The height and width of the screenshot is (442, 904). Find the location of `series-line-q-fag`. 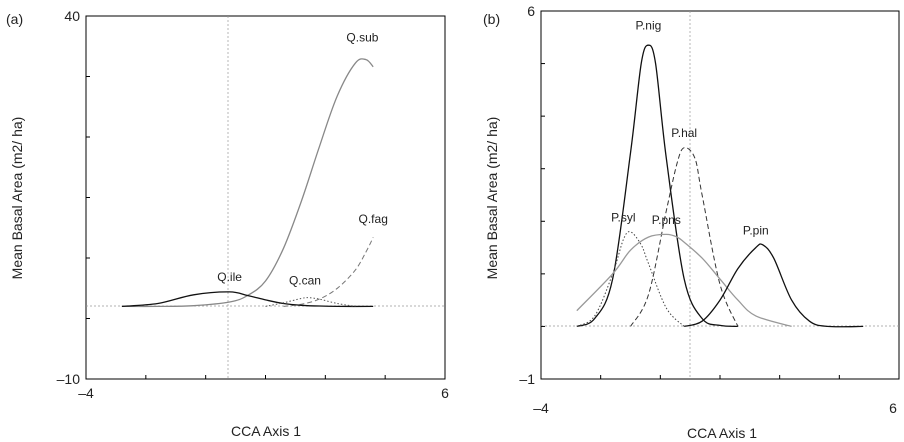

series-line-q-fag is located at coordinates (328, 272).